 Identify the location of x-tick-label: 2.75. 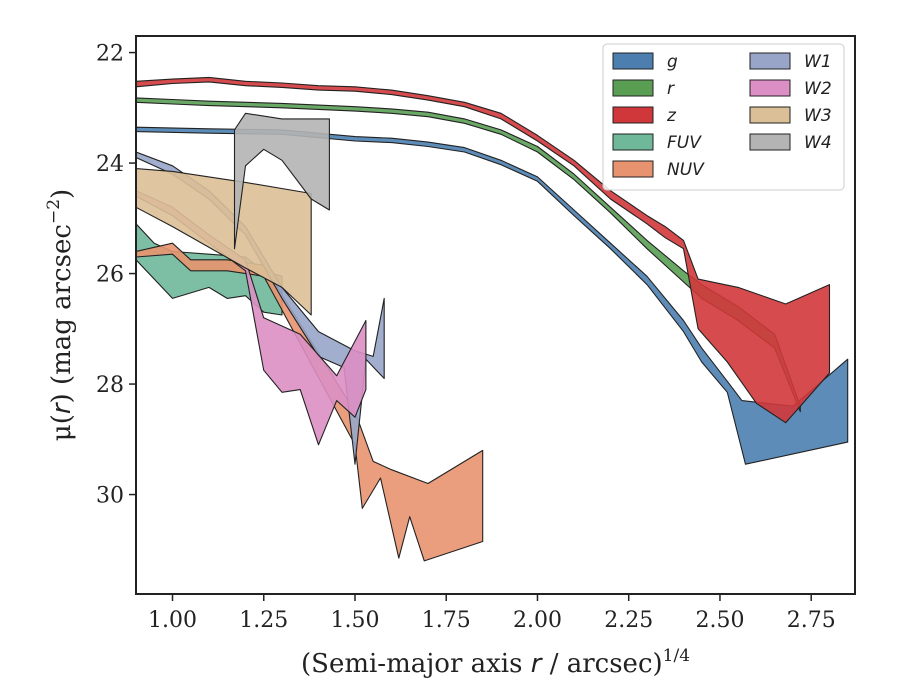
(811, 620).